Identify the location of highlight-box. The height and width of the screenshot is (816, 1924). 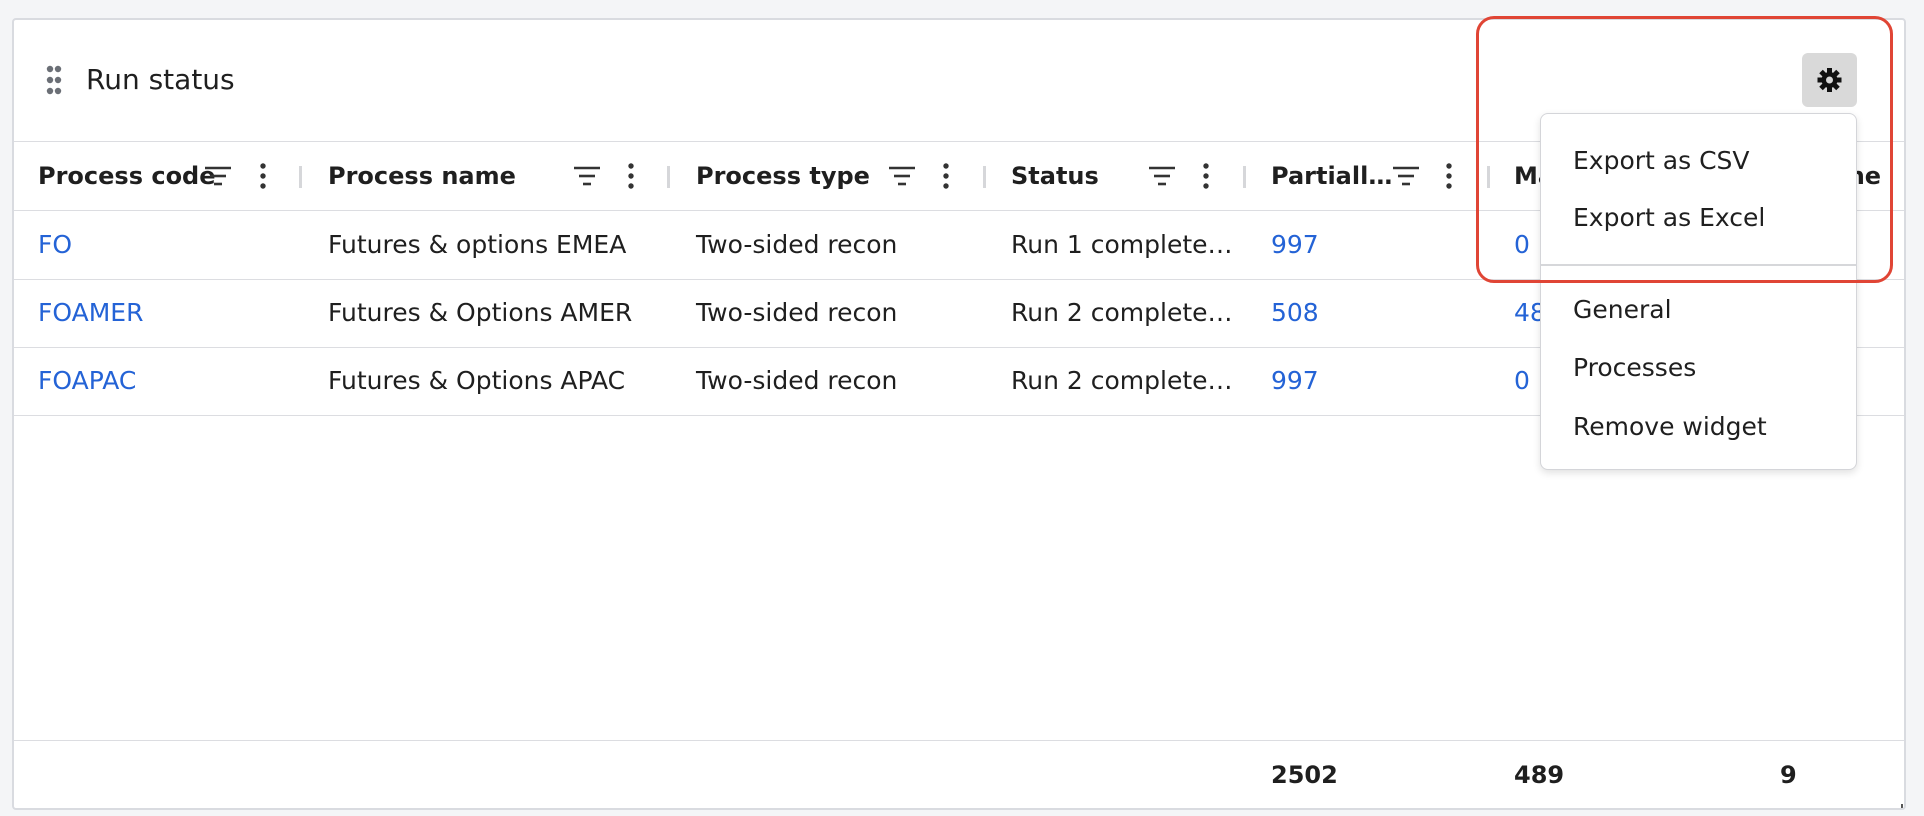
(1684, 149).